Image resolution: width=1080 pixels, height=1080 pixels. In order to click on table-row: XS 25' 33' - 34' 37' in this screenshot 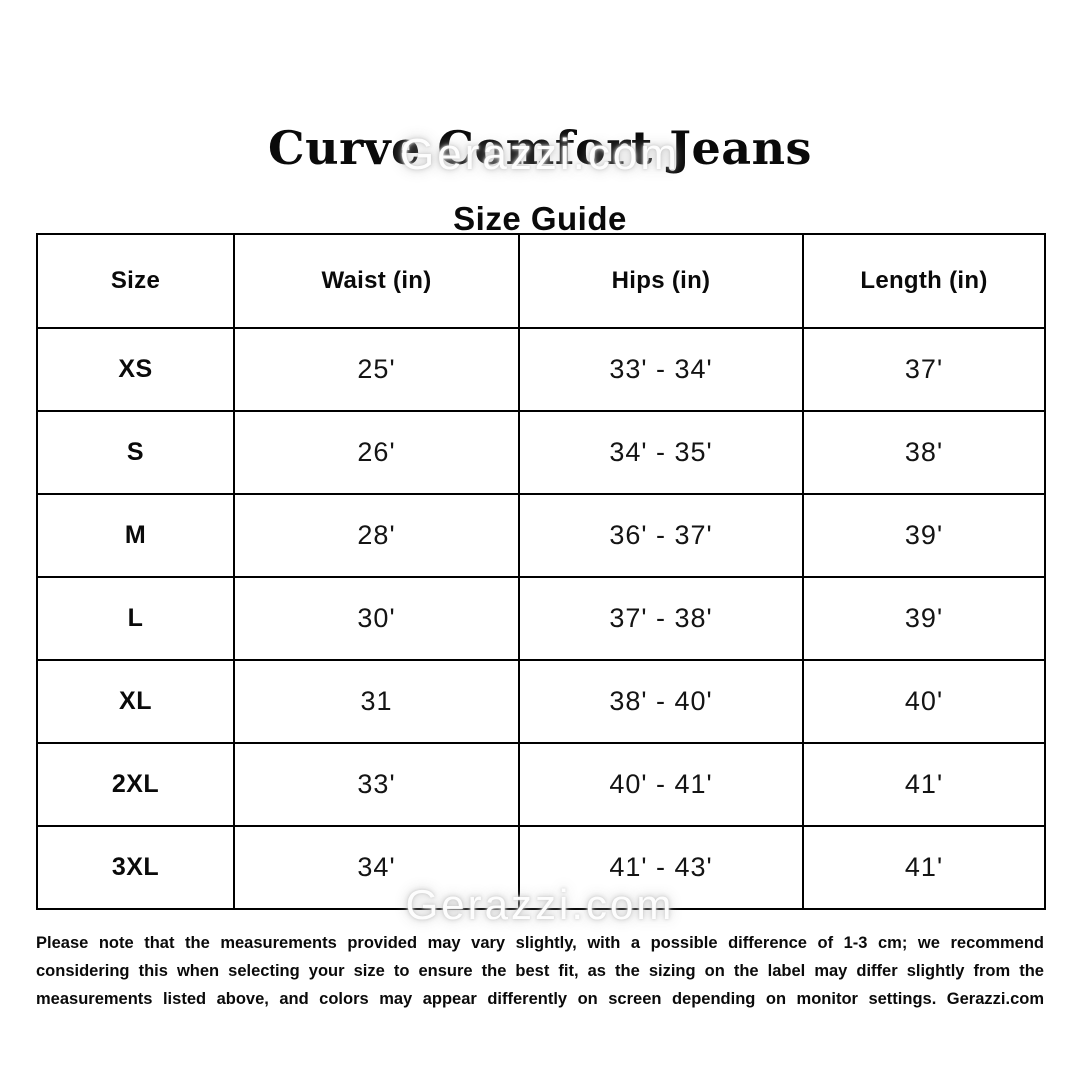, I will do `click(541, 369)`.